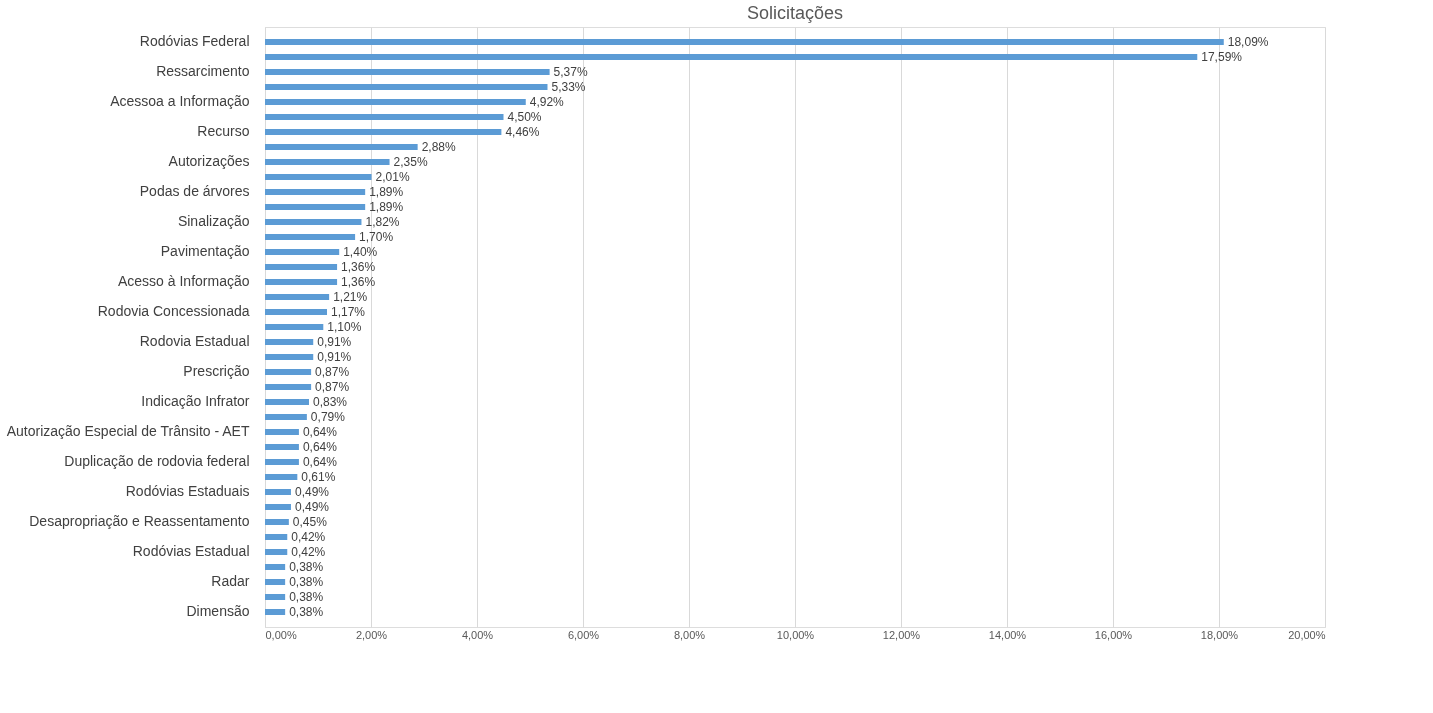 Image resolution: width=1433 pixels, height=713 pixels. What do you see at coordinates (318, 477) in the screenshot?
I see `data-label: 0,61%` at bounding box center [318, 477].